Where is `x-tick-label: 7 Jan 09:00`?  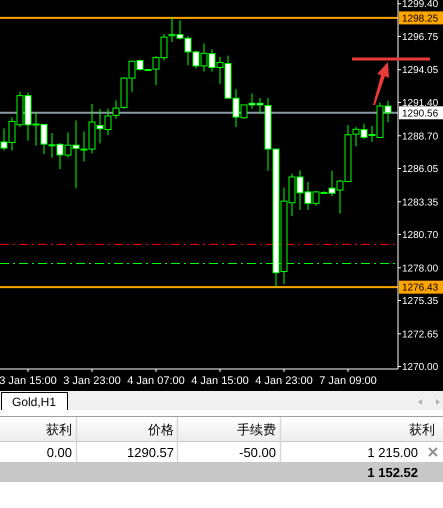 x-tick-label: 7 Jan 09:00 is located at coordinates (348, 381).